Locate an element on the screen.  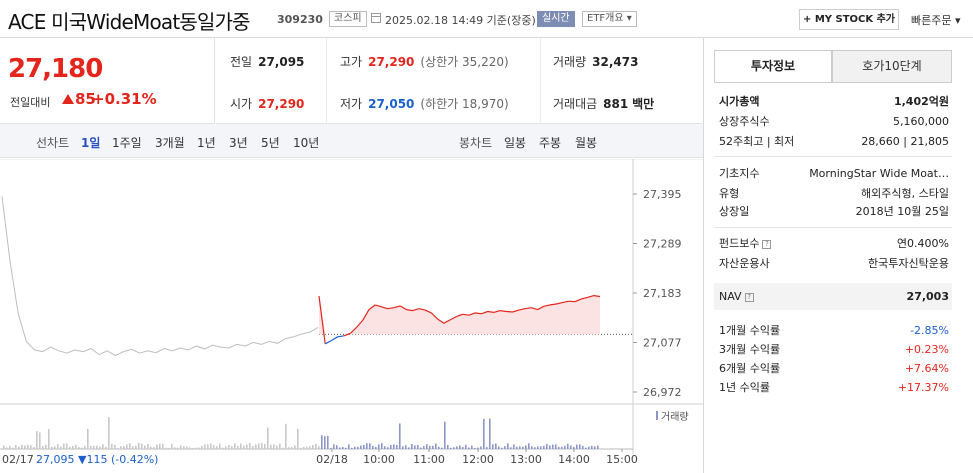
stat-low: 저가 27,050 (하한가 18,970) is located at coordinates (424, 103).